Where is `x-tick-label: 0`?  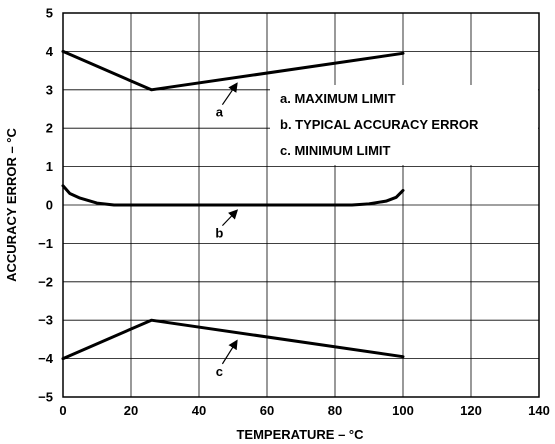
x-tick-label: 0 is located at coordinates (62, 410).